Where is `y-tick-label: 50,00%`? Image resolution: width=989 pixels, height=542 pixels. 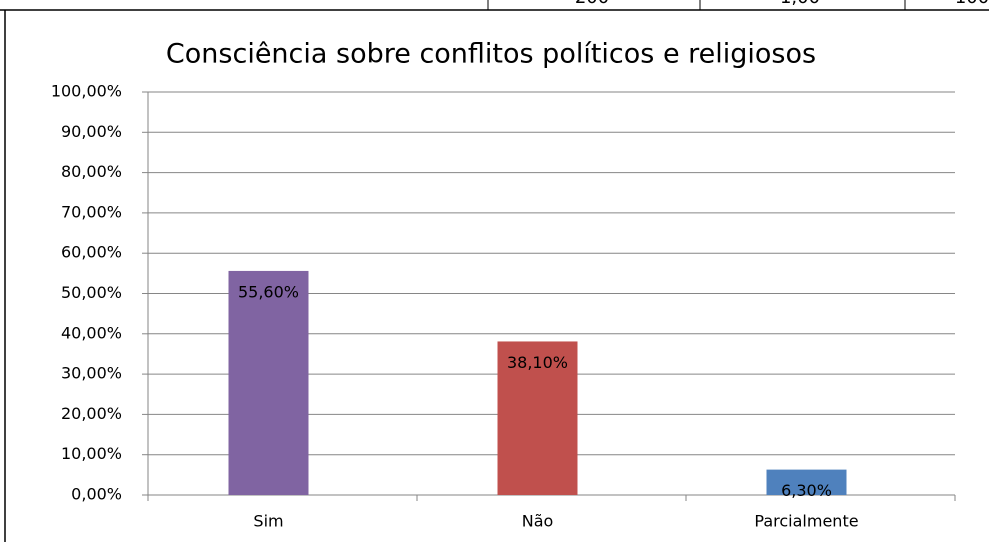
y-tick-label: 50,00% is located at coordinates (91, 292).